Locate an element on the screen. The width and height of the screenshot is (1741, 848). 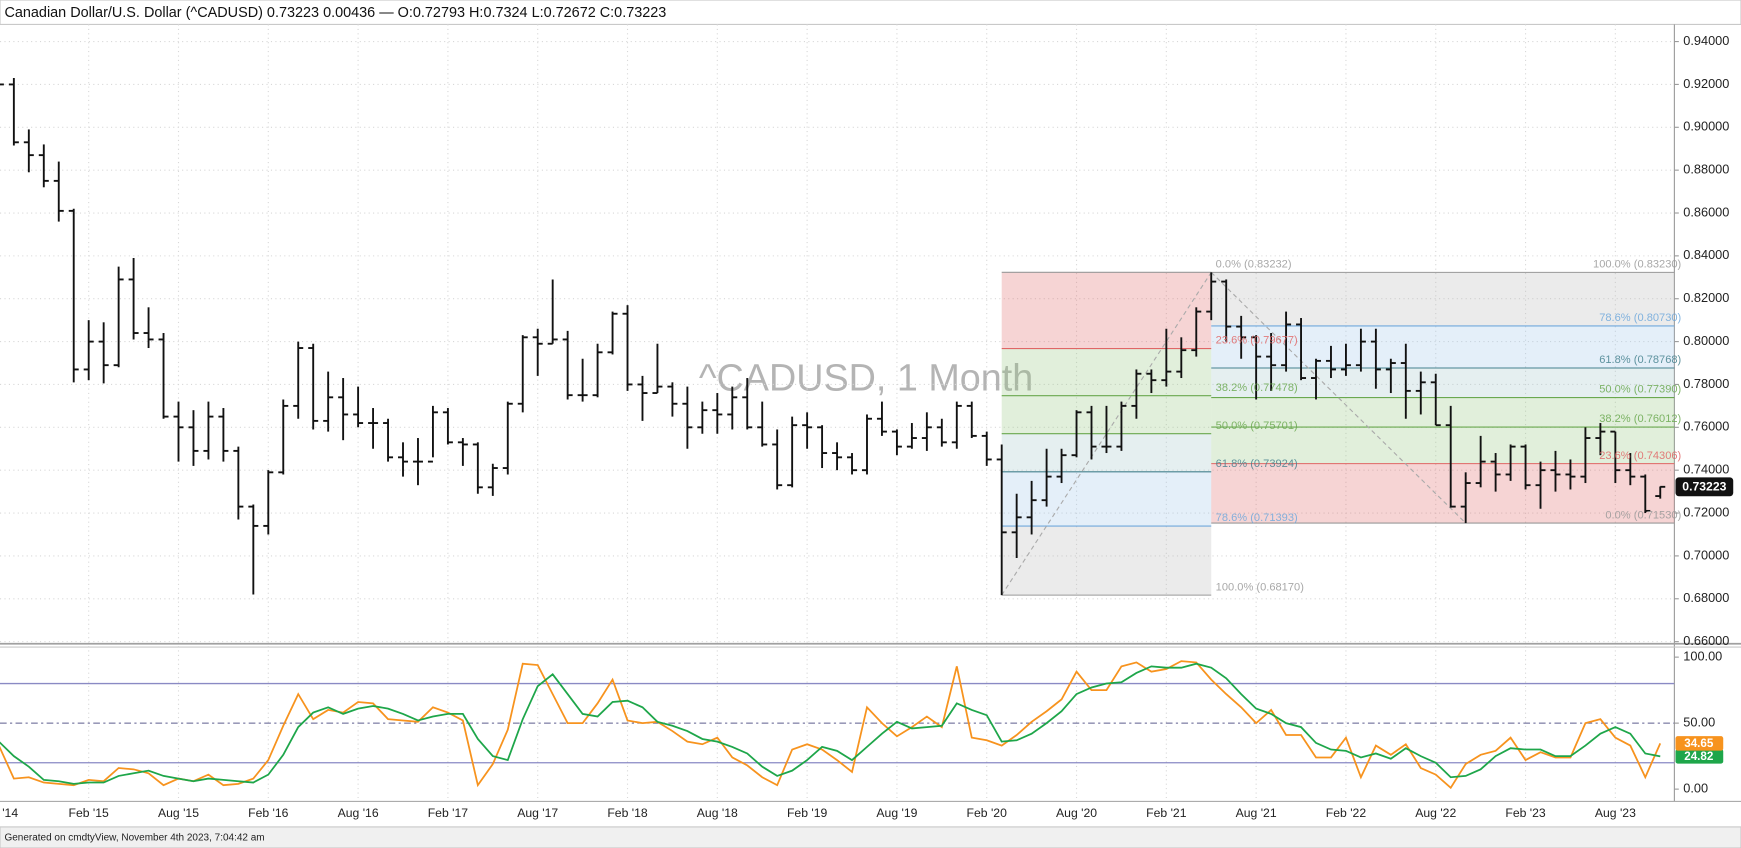
x-tick-label: Feb '21 is located at coordinates (1166, 813).